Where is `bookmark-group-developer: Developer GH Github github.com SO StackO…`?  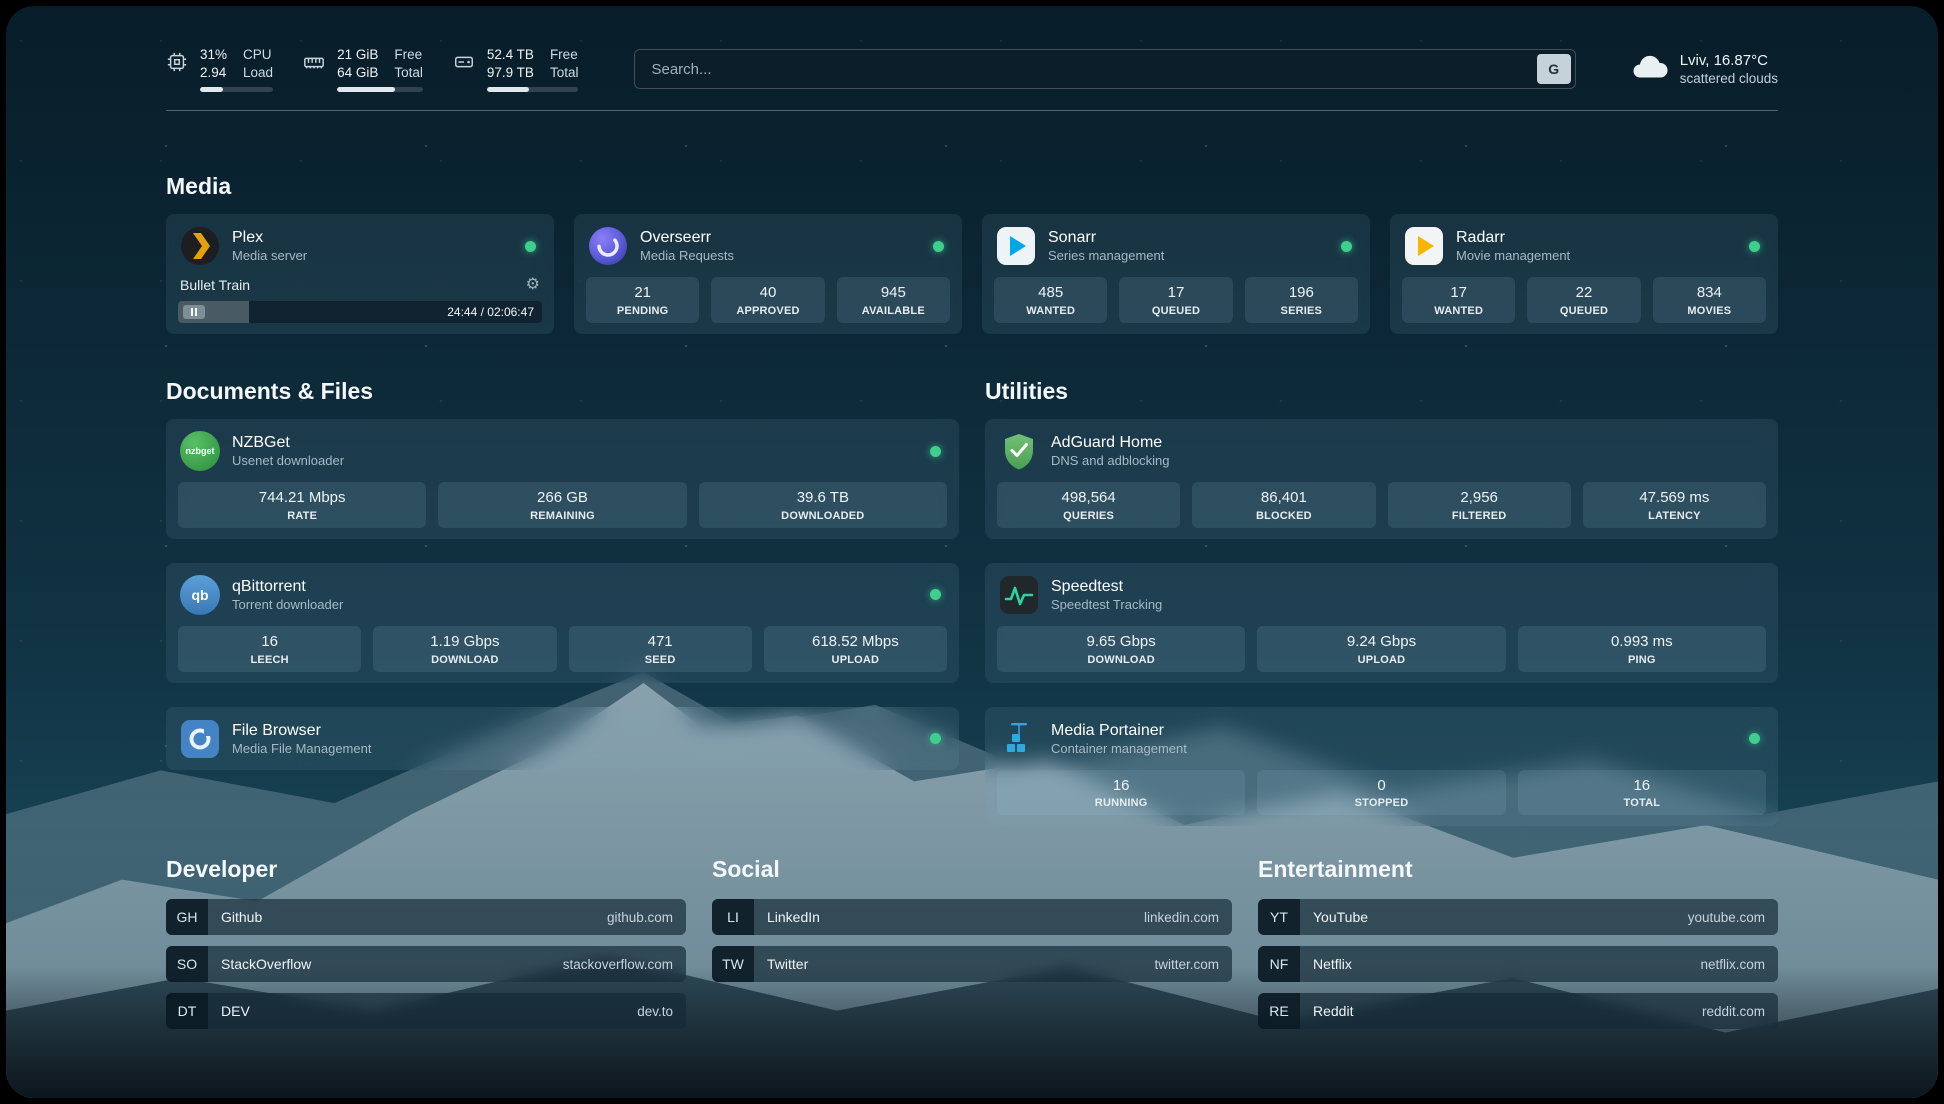
bookmark-group-developer: Developer GH Github github.com SO StackO… is located at coordinates (426, 943).